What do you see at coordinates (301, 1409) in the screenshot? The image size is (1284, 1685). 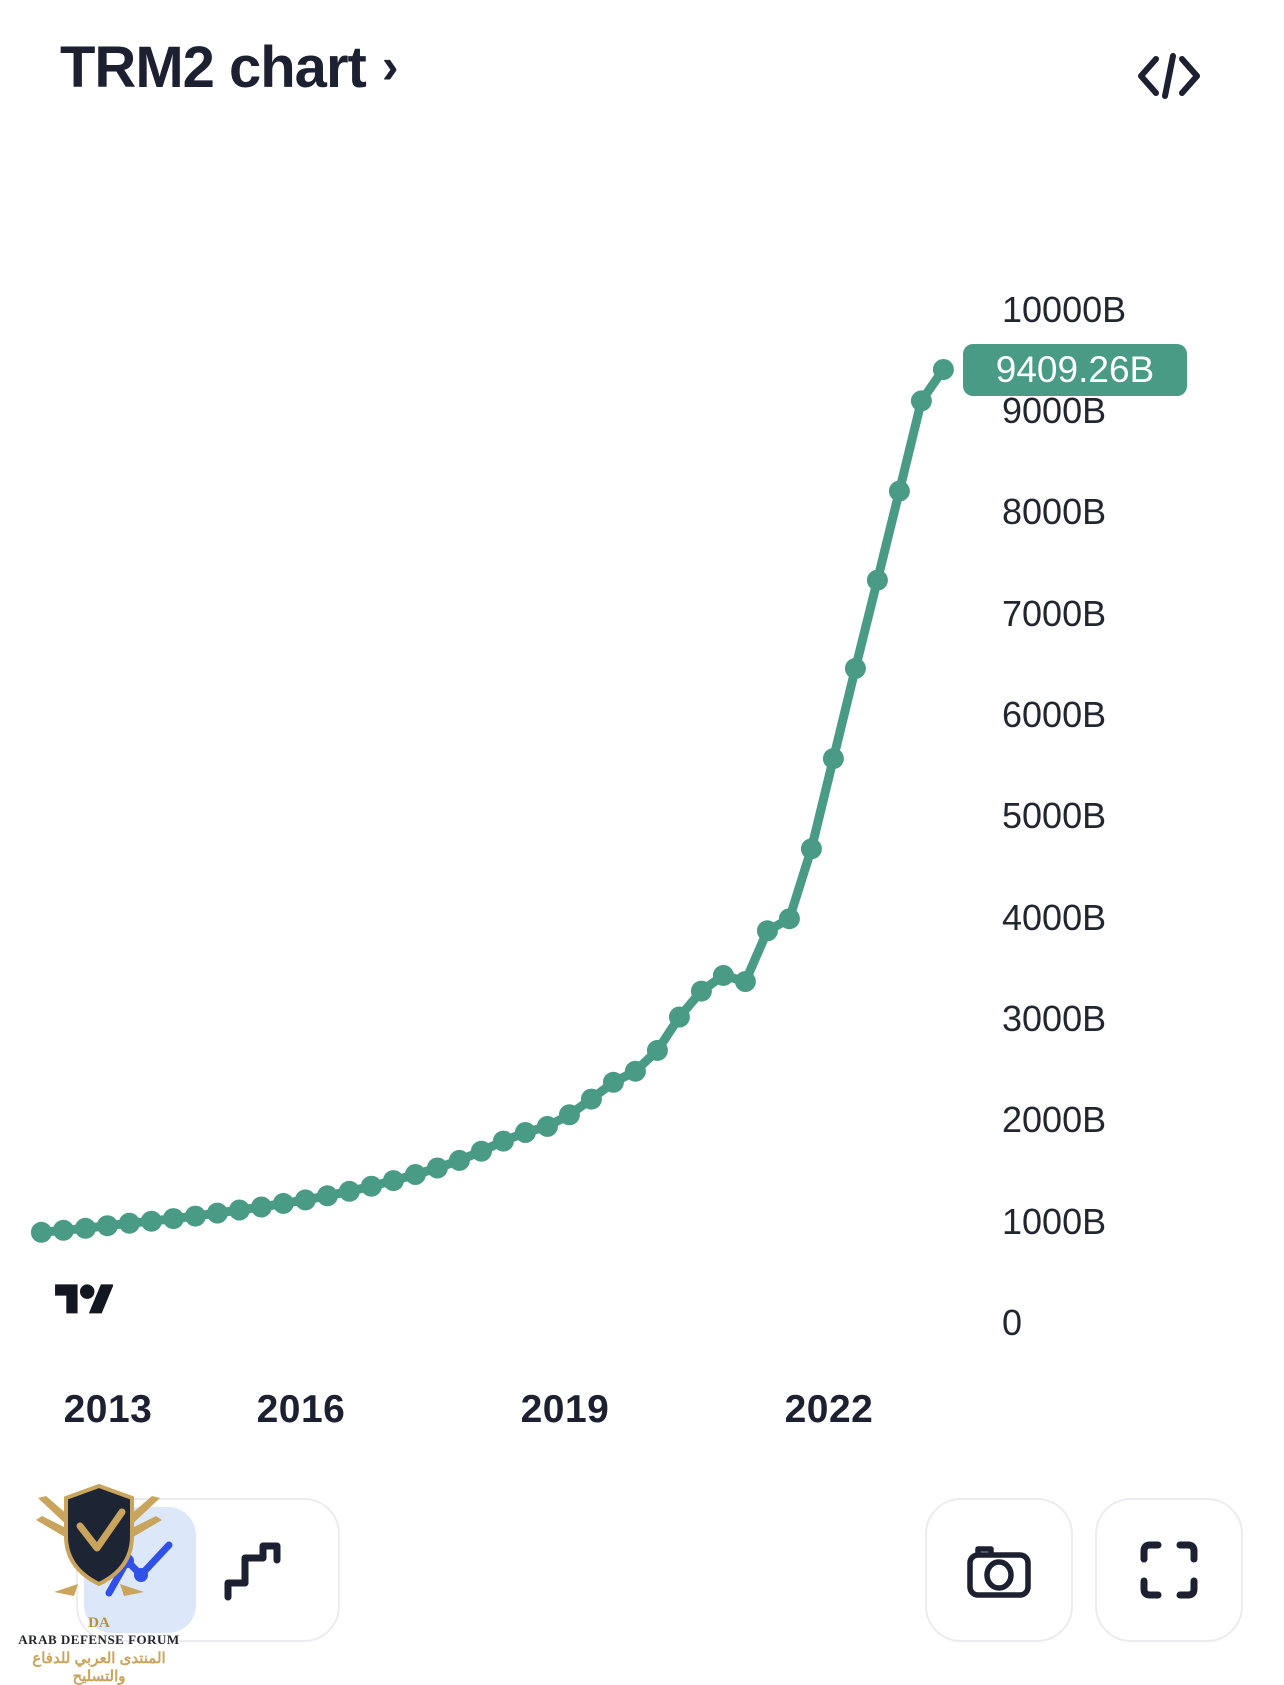 I see `x-axis-tick-label: 2016` at bounding box center [301, 1409].